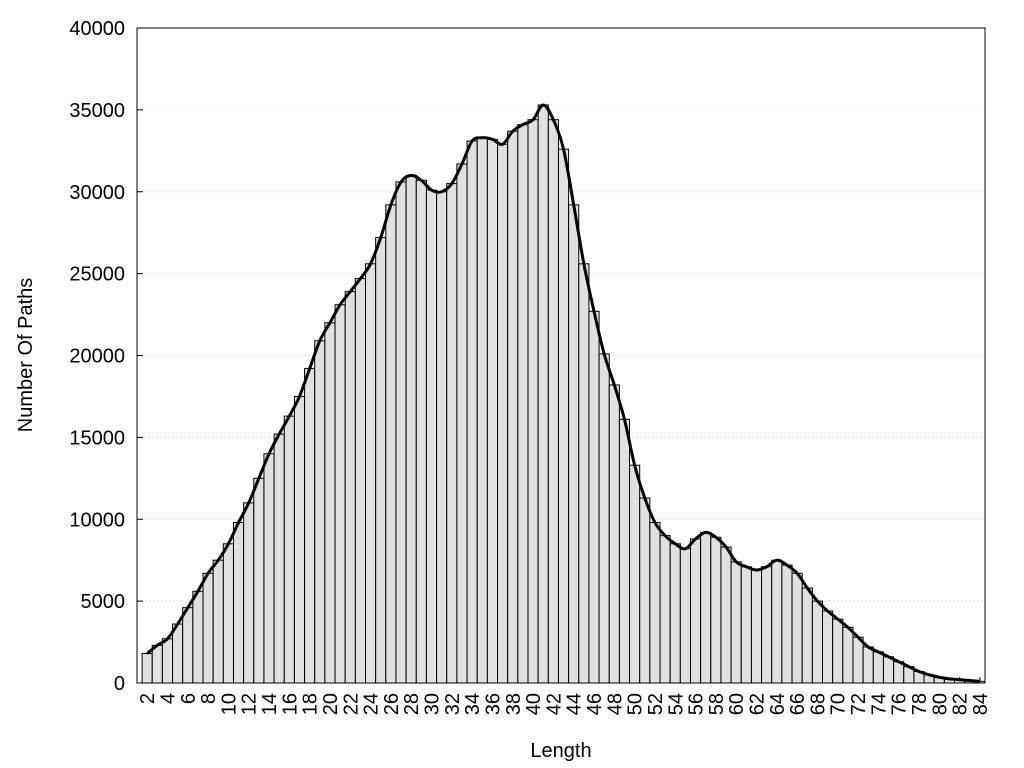 The height and width of the screenshot is (768, 1024). I want to click on y-tick-label: 20000, so click(97, 357).